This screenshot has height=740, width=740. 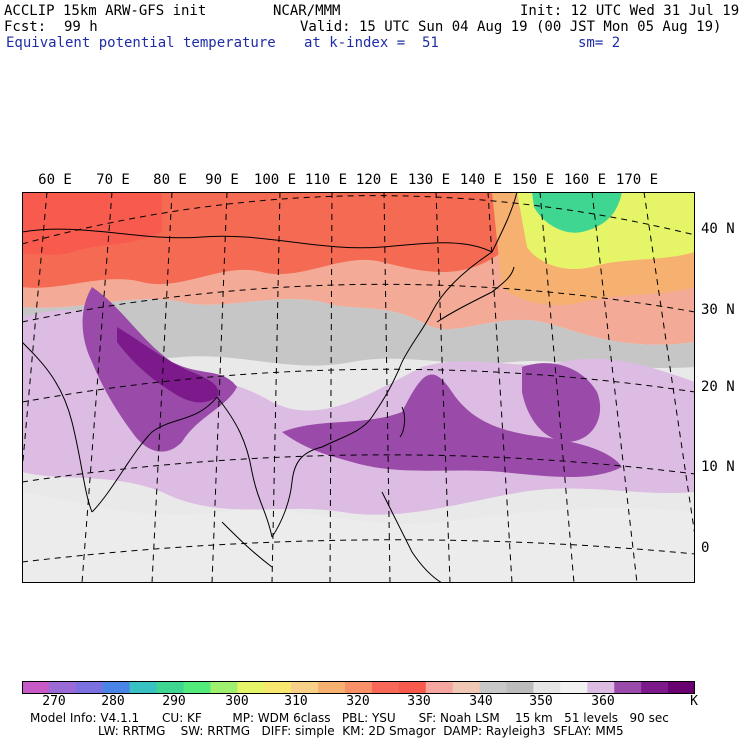 I want to click on colorbar-tick-360: 360, so click(x=603, y=701).